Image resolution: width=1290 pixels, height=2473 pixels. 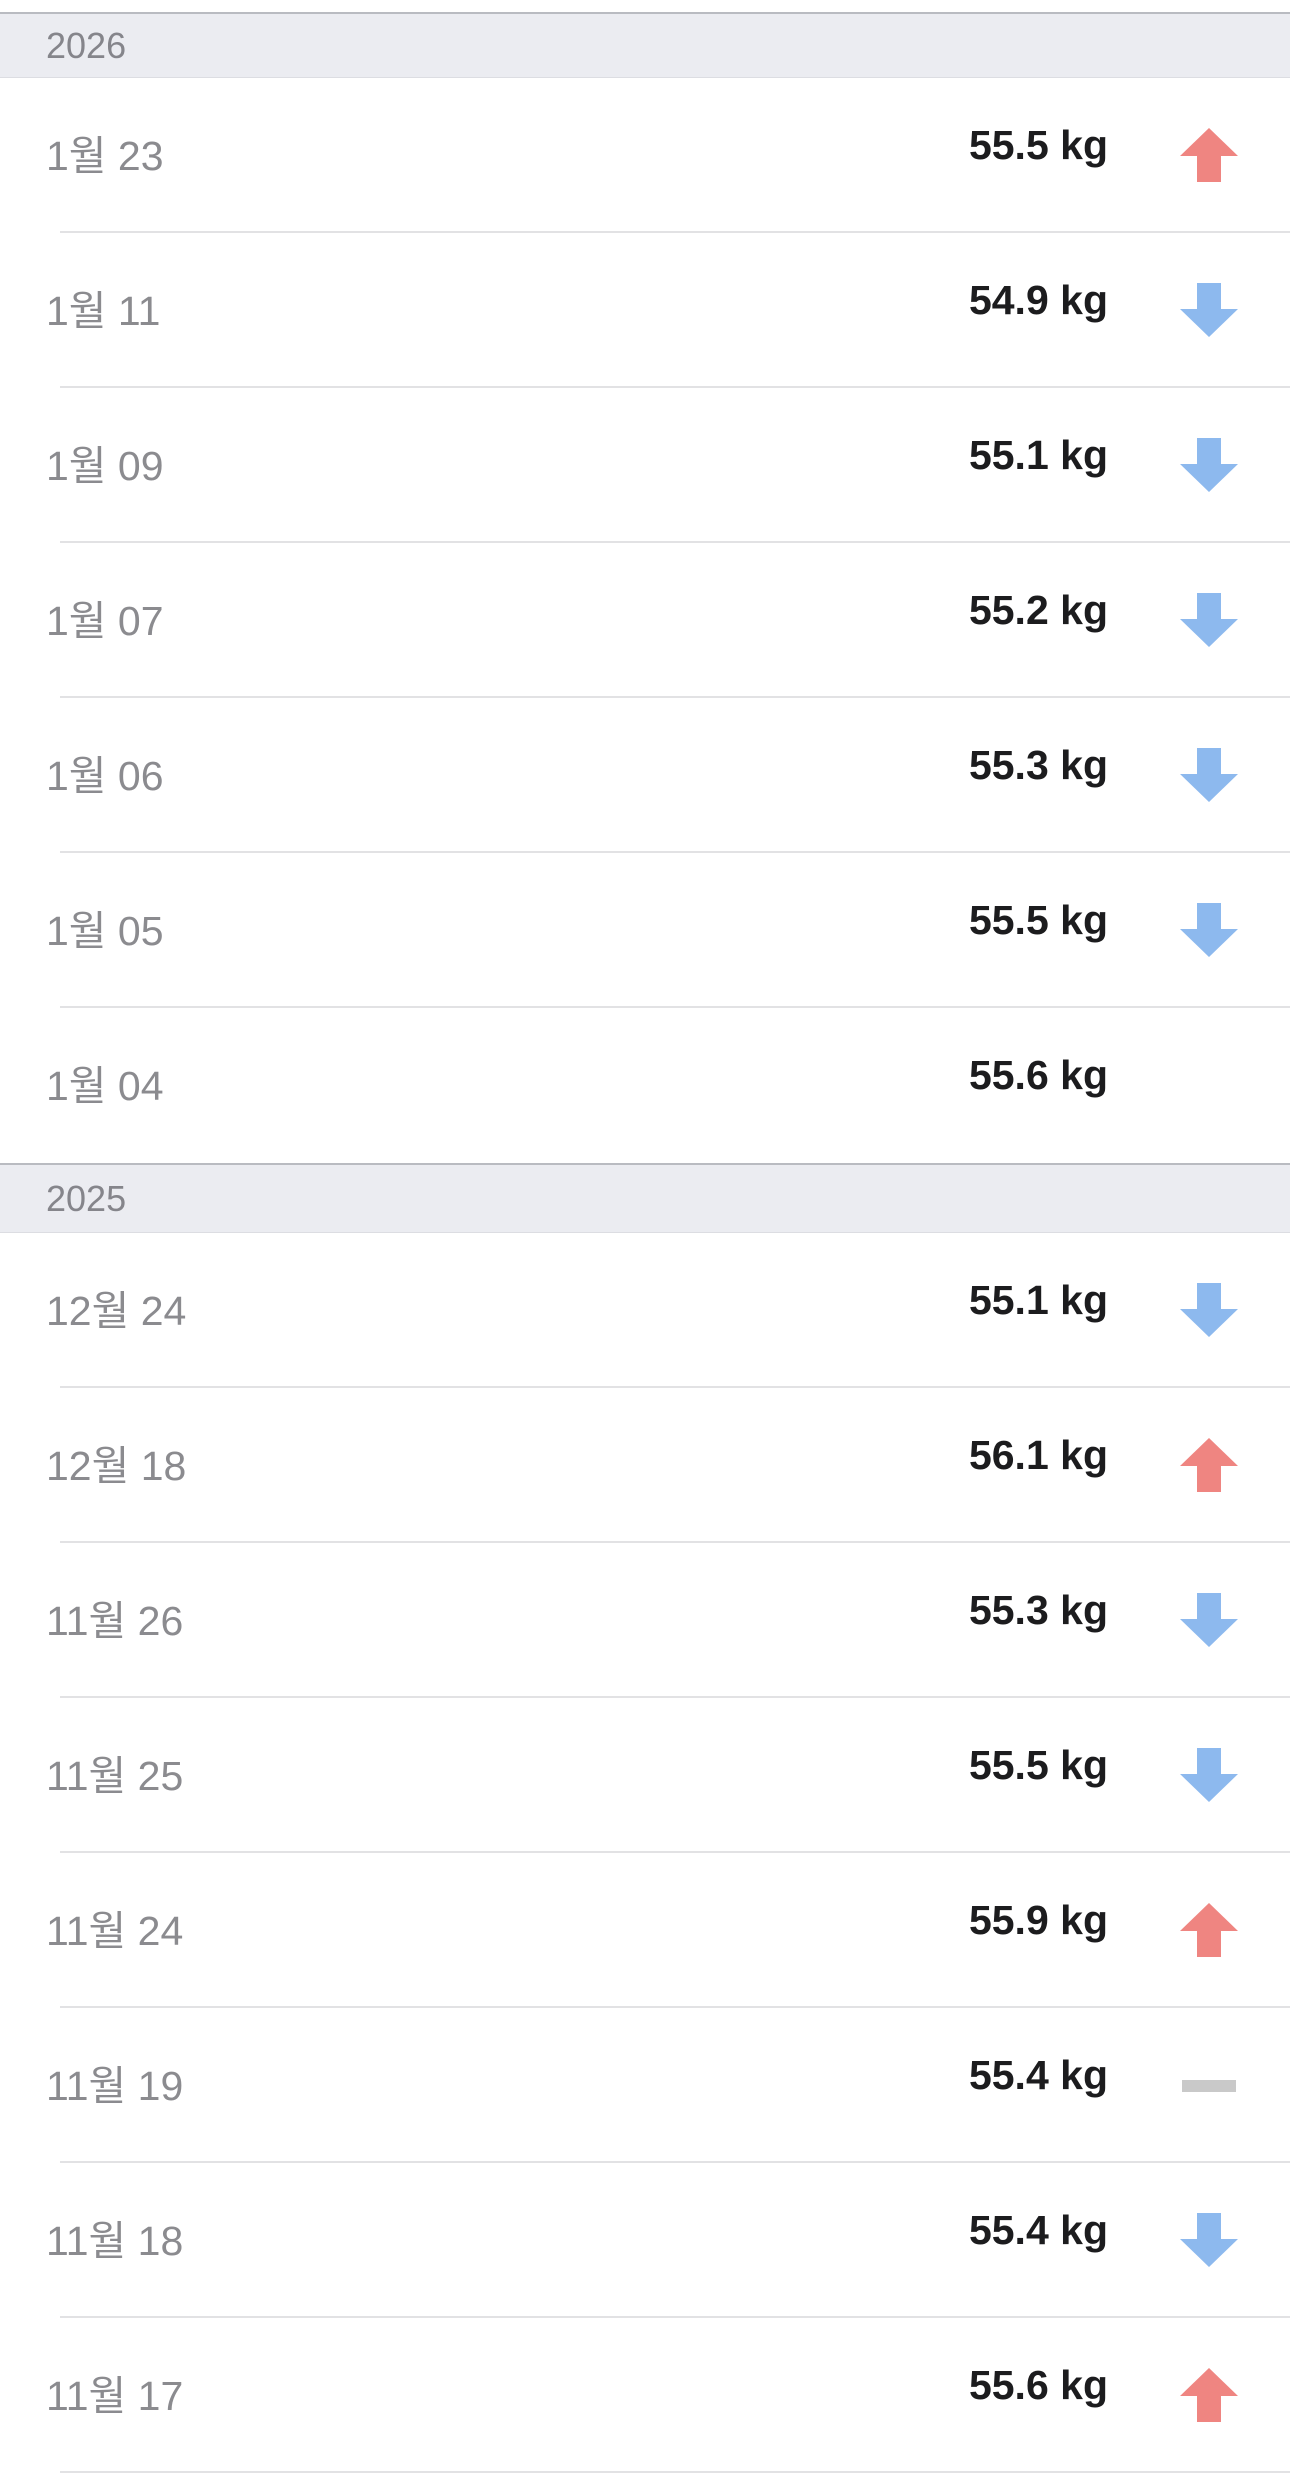 What do you see at coordinates (115, 1776) in the screenshot?
I see `entry-date: 11월 25` at bounding box center [115, 1776].